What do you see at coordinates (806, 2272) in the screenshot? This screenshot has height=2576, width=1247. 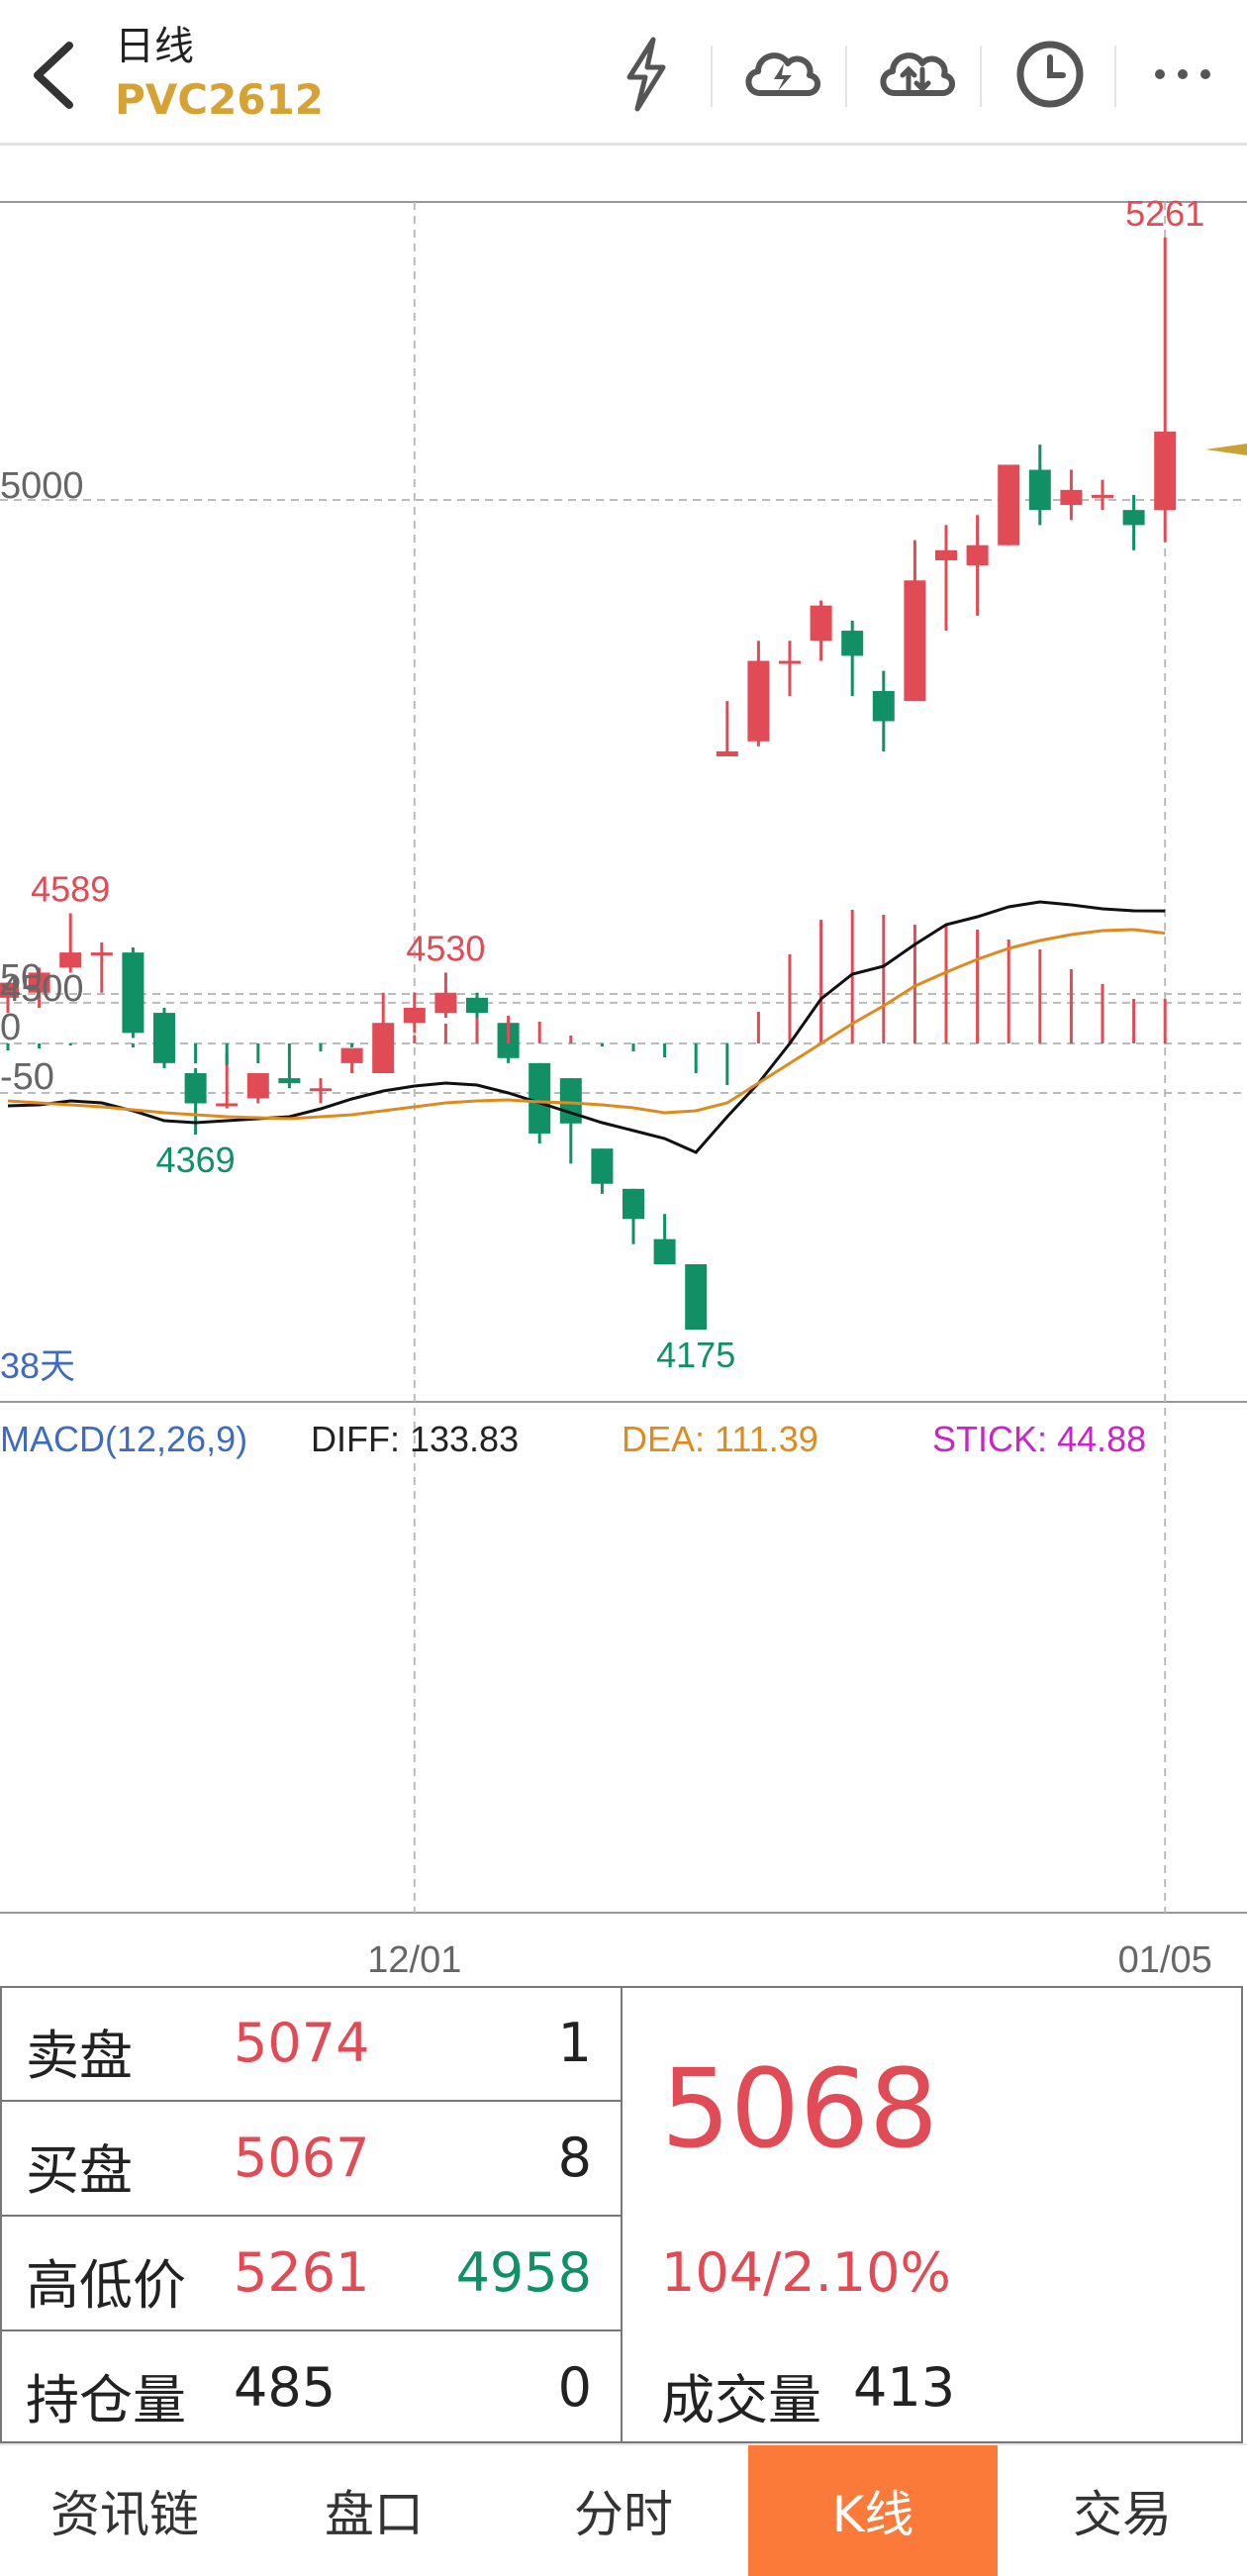 I see `price-change: 104/2.10%` at bounding box center [806, 2272].